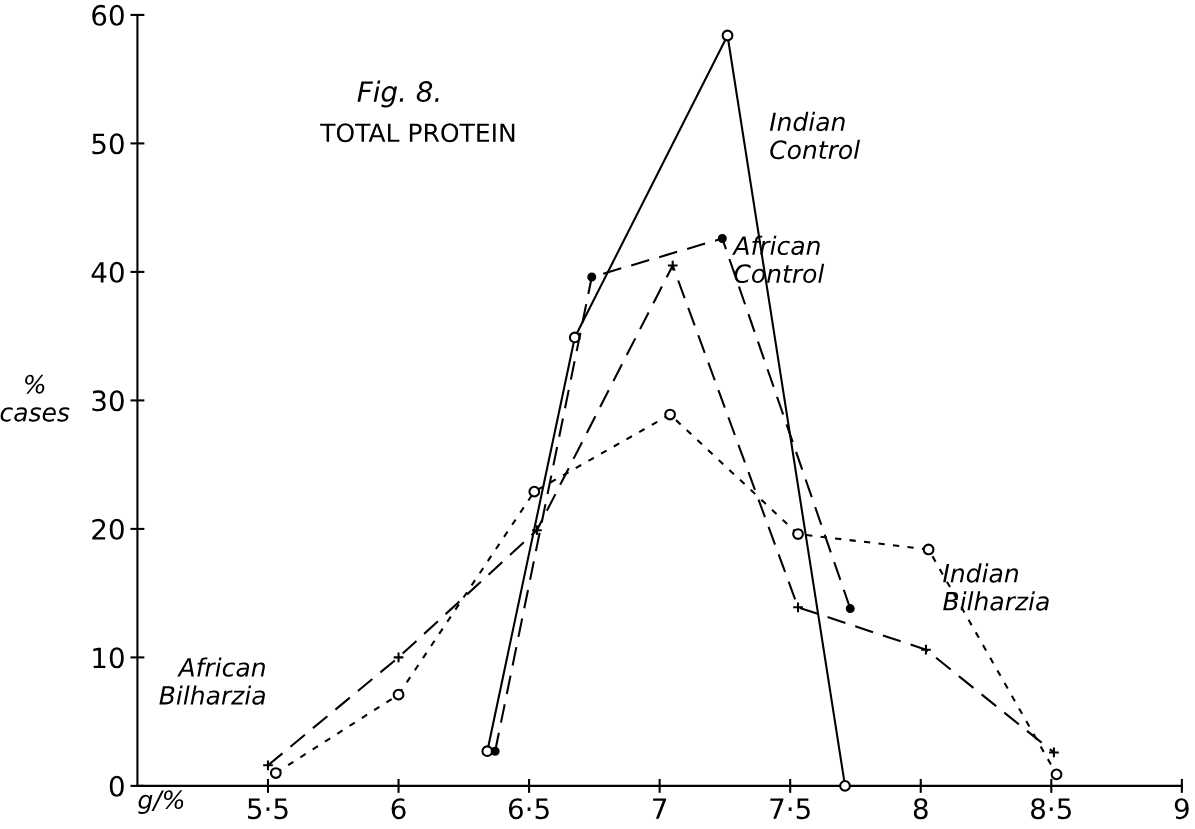 This screenshot has height=829, width=1195. Describe the element at coordinates (268, 809) in the screenshot. I see `x-tick-label: 5·5` at that location.